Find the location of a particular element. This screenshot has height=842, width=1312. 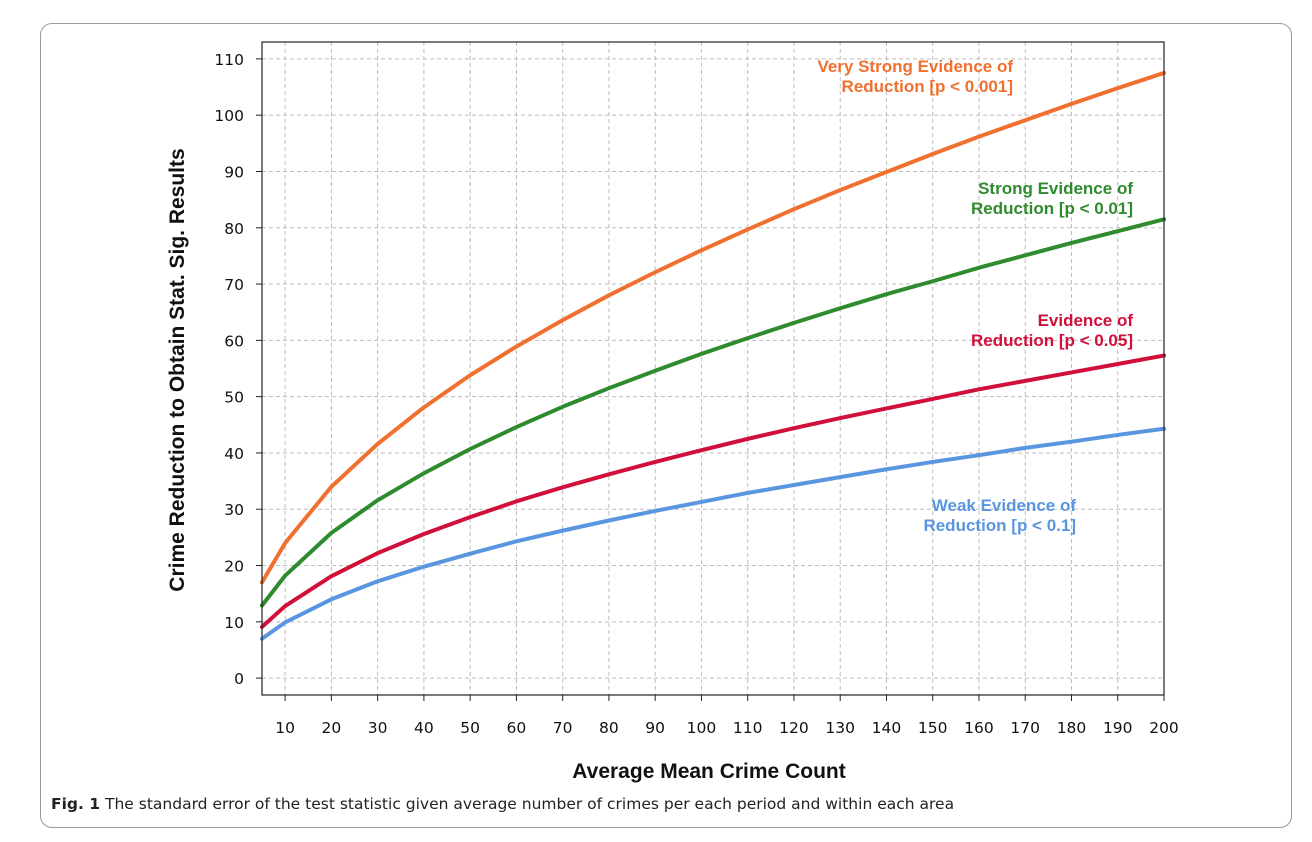

series-label-4: Reduction [p < 0.1] is located at coordinates (999, 525).